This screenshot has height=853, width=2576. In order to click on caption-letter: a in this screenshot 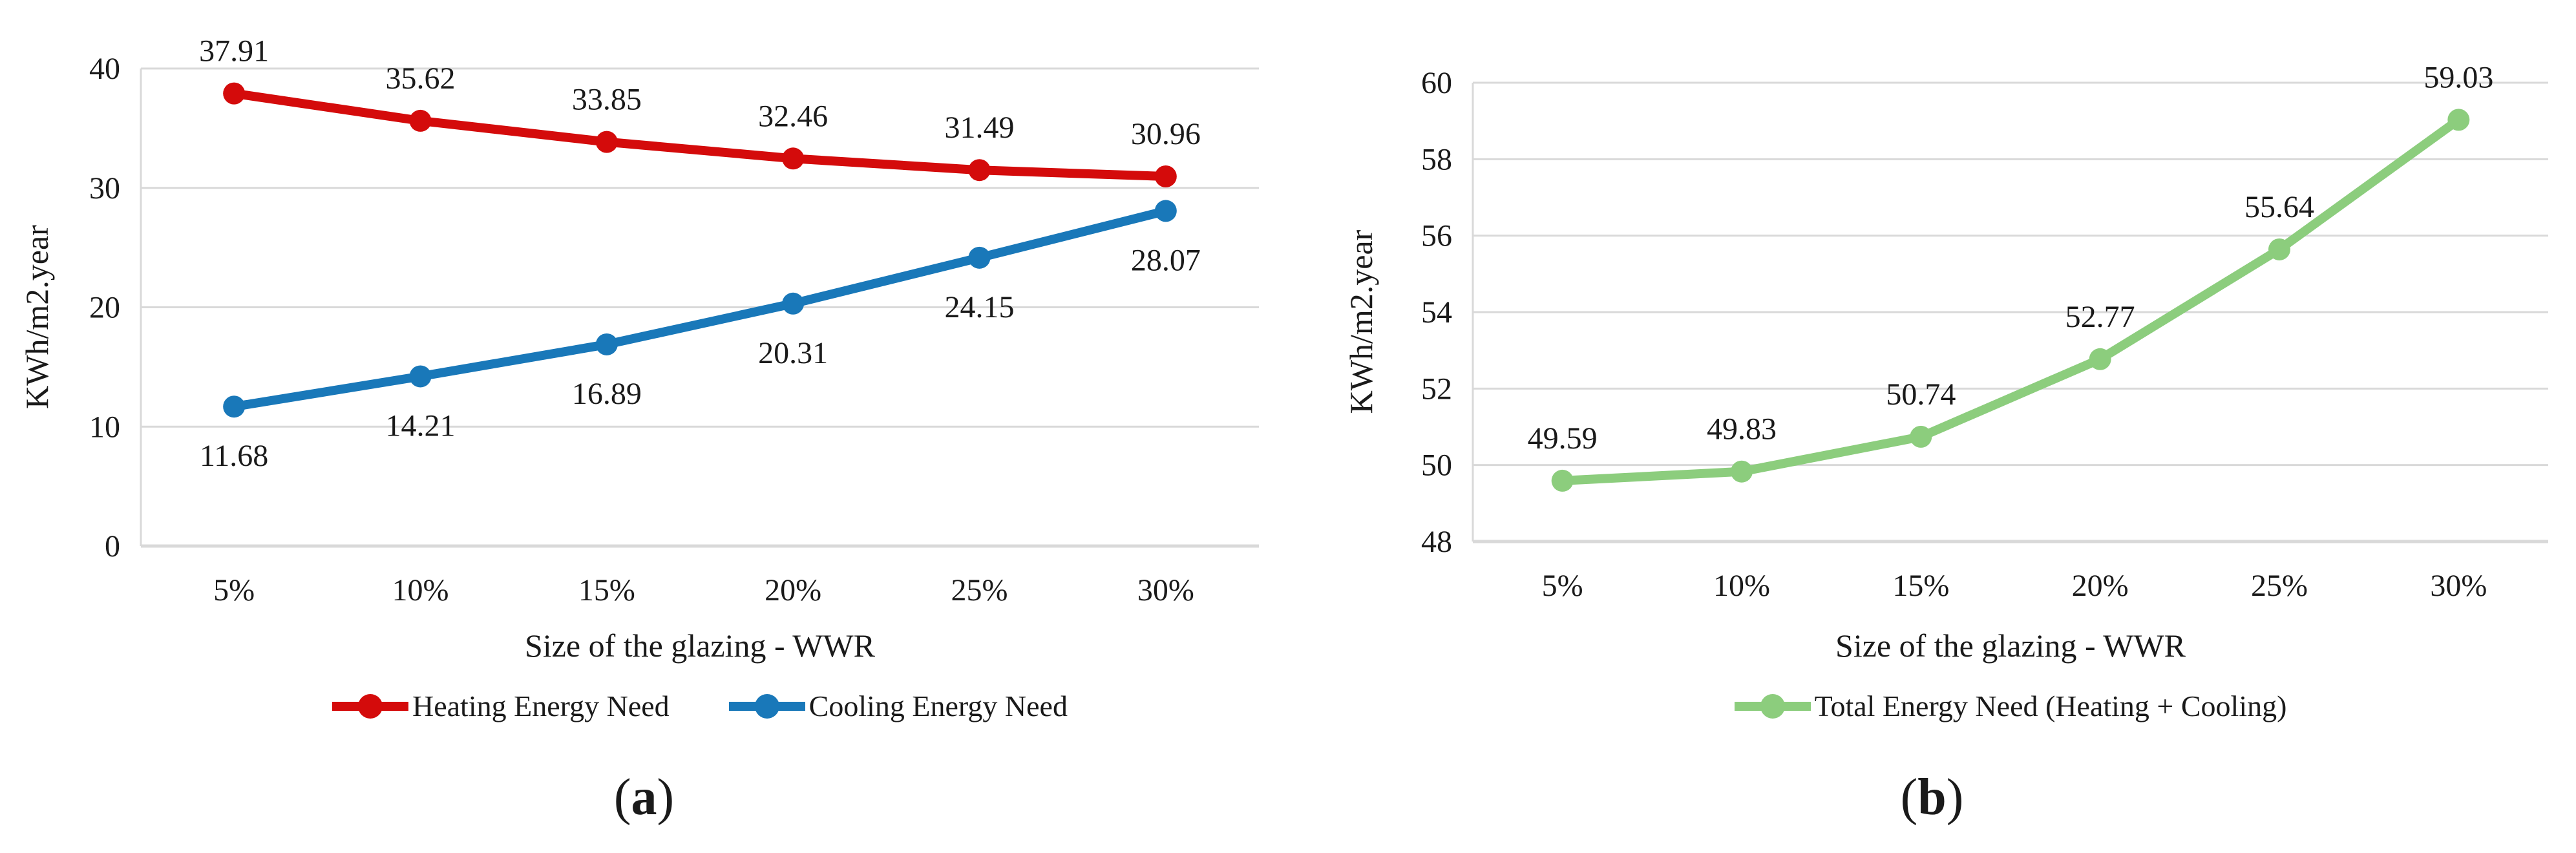, I will do `click(644, 797)`.